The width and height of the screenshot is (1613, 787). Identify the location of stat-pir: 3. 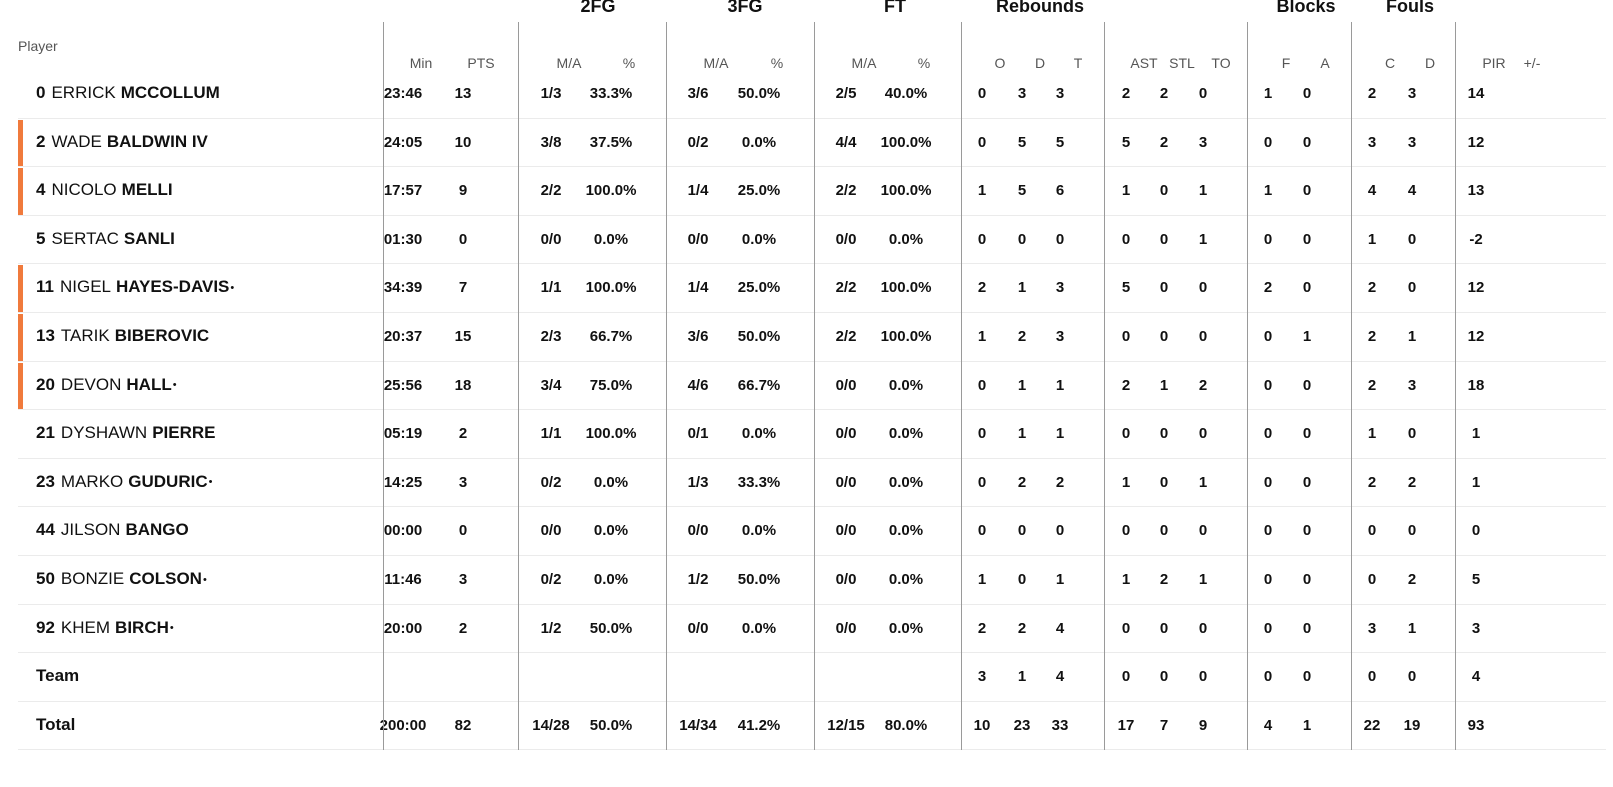
(1476, 628).